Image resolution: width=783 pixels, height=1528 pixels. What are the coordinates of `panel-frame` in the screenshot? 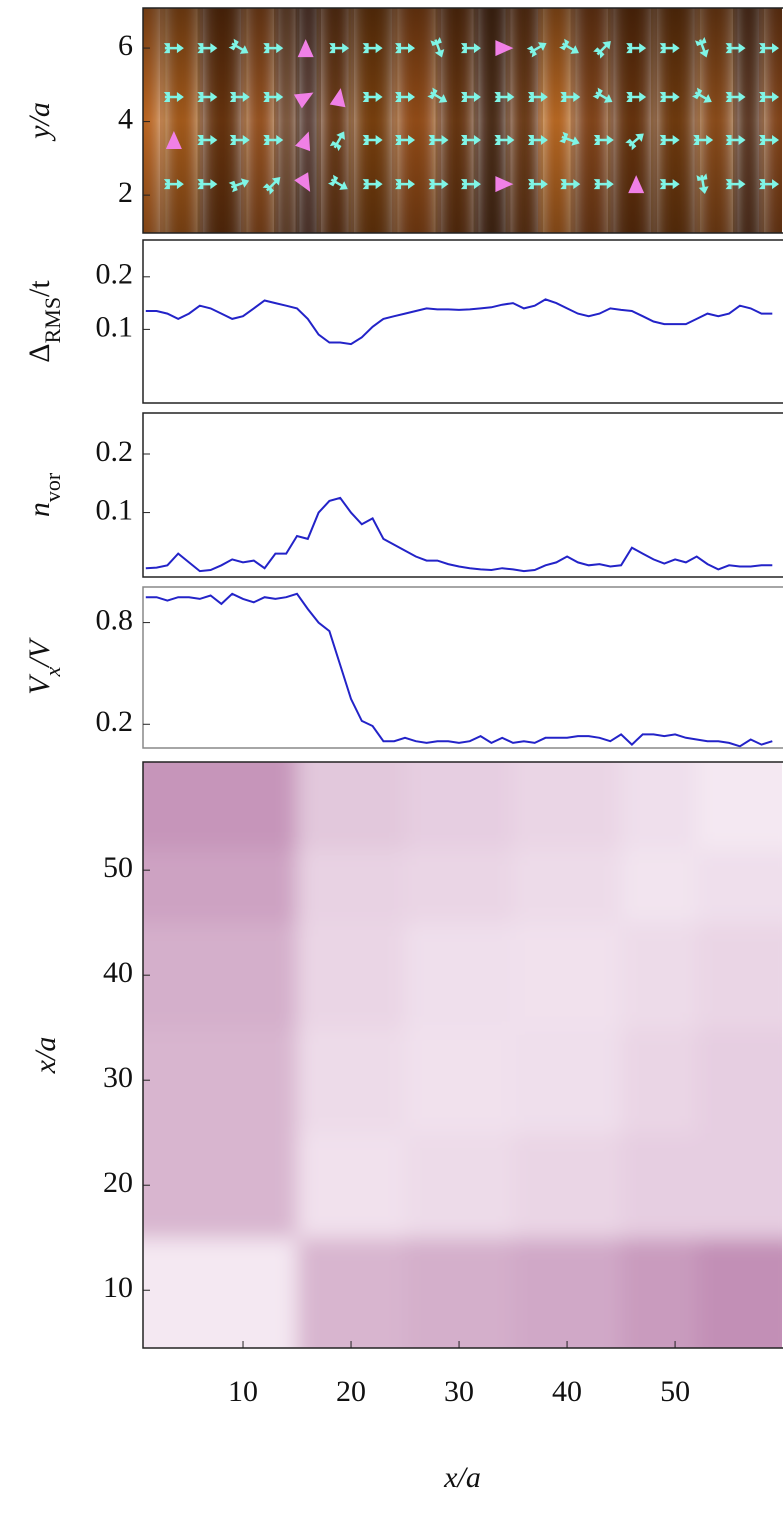 It's located at (462, 120).